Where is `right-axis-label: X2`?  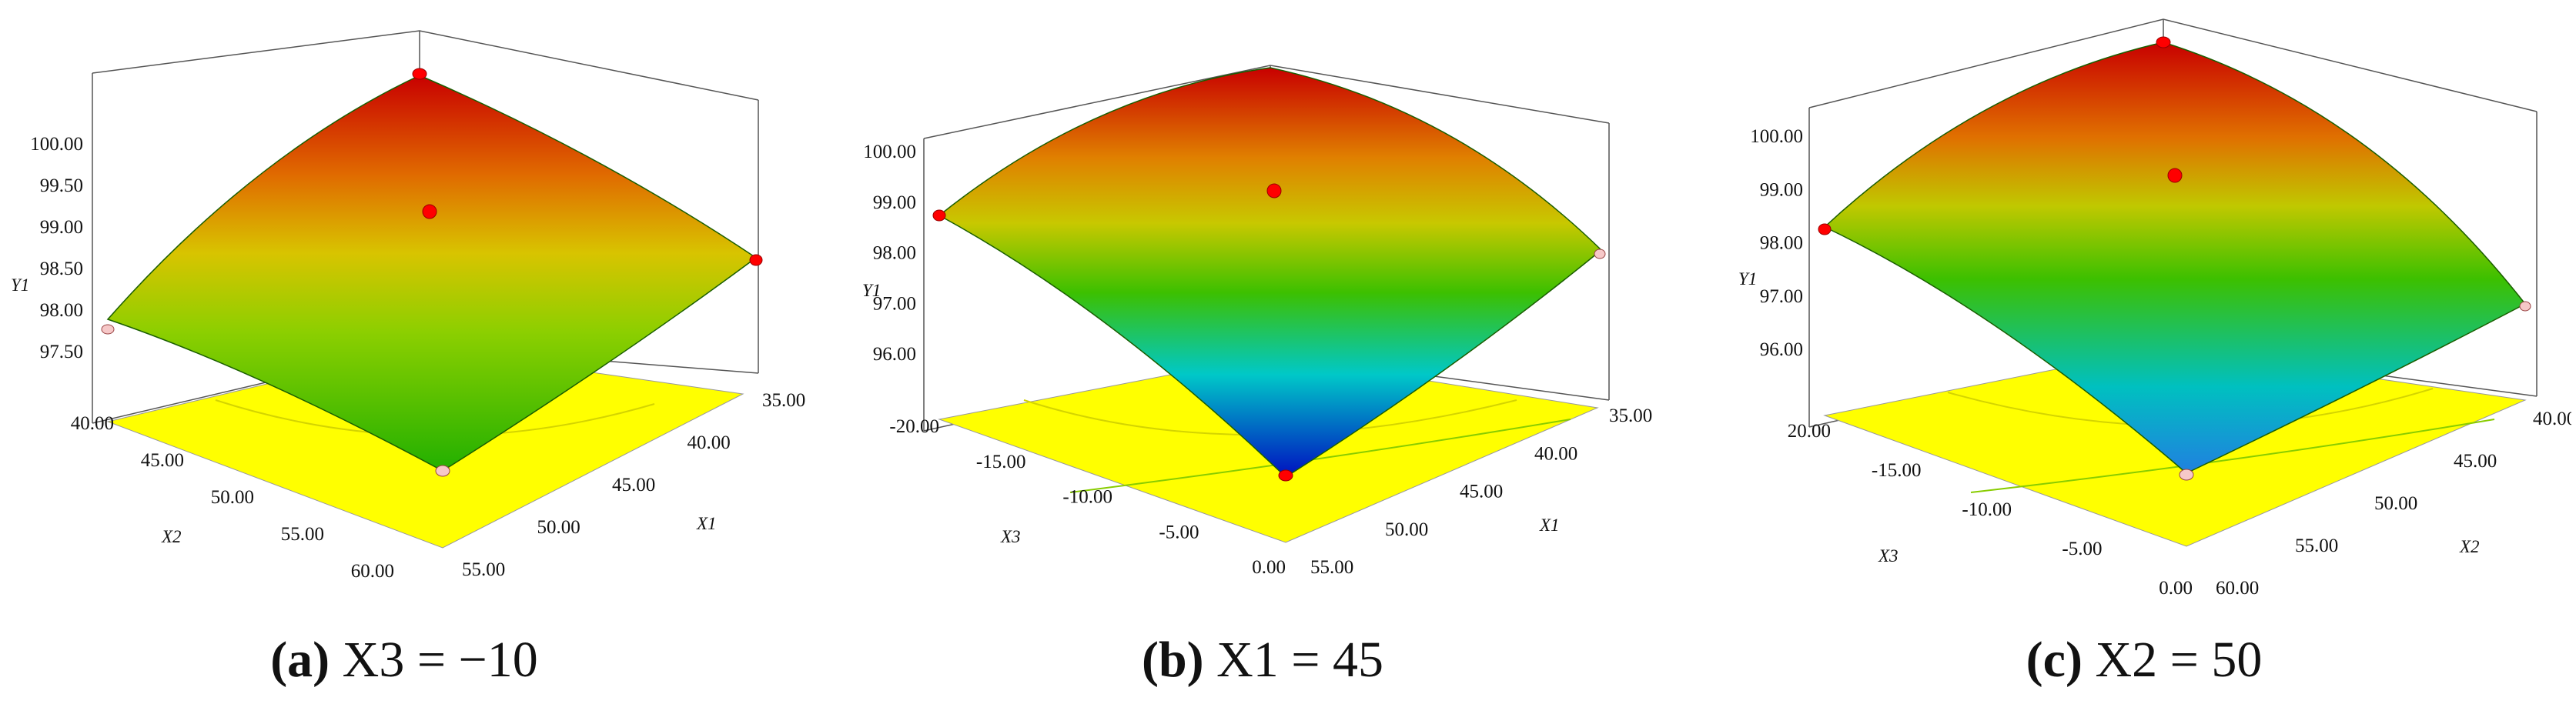
right-axis-label: X2 is located at coordinates (2470, 546).